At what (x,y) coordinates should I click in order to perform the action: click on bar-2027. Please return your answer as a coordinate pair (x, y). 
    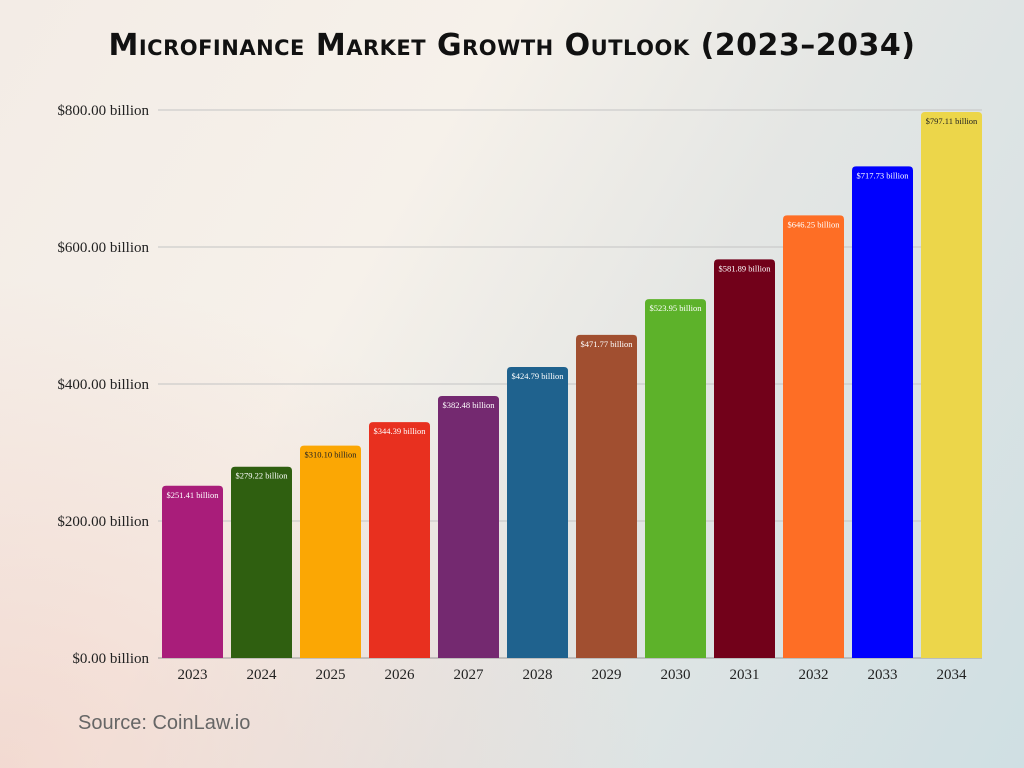
    Looking at the image, I should click on (468, 527).